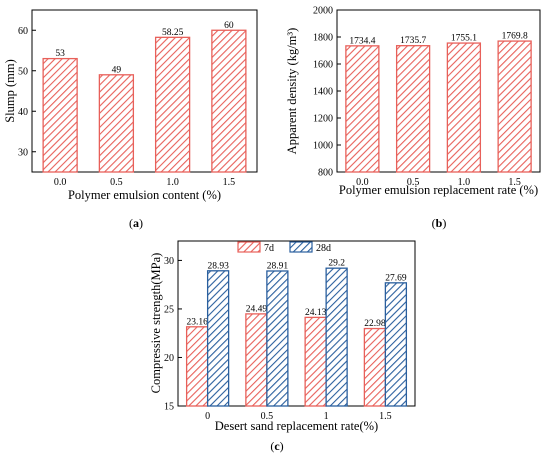 The width and height of the screenshot is (550, 455). Describe the element at coordinates (218, 266) in the screenshot. I see `data-label: 28.93` at that location.